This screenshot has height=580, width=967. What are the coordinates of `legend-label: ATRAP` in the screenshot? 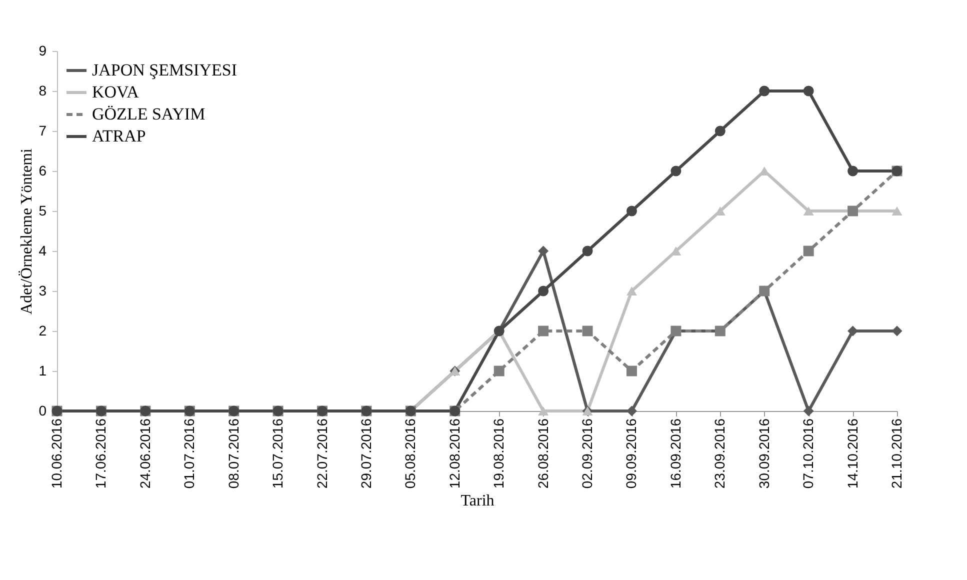 It's located at (119, 136).